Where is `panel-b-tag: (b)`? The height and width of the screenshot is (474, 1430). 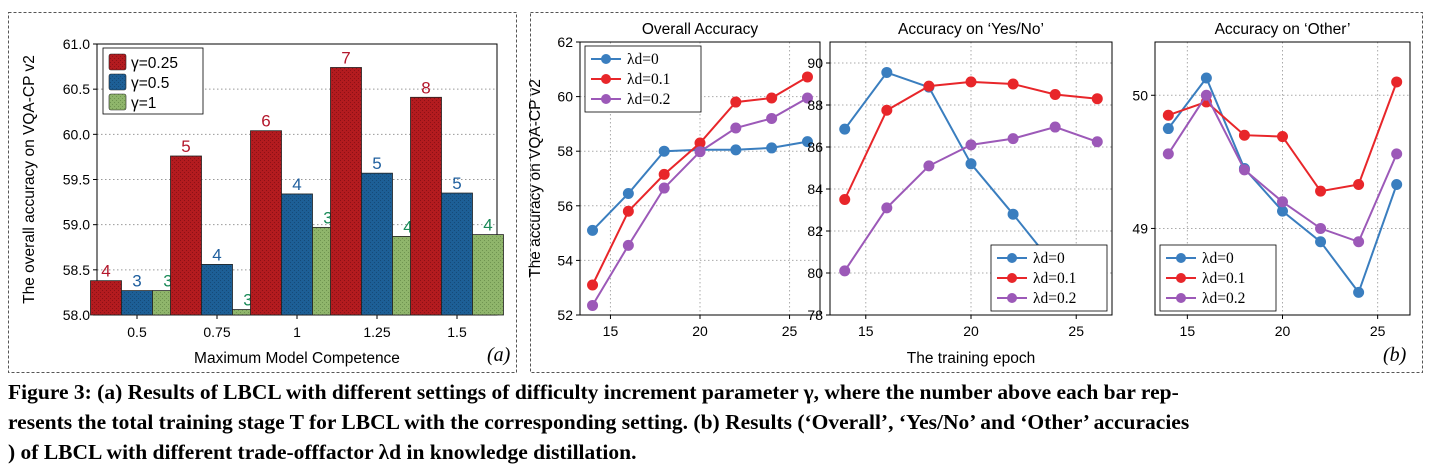
panel-b-tag: (b) is located at coordinates (1395, 355).